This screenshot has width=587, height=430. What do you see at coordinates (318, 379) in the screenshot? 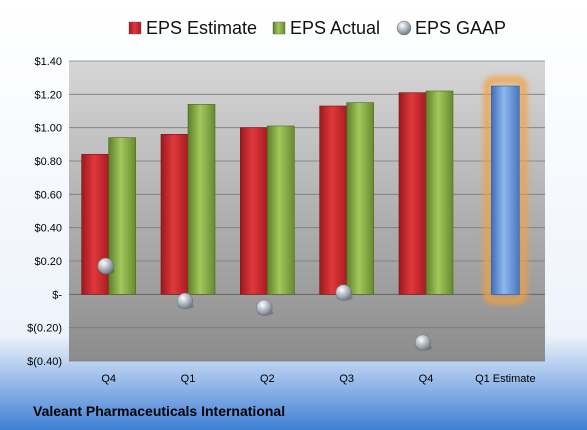
I see `x-axis-ticks: Q4 Q1 Q2 Q3 Q4 Q1 Estimate` at bounding box center [318, 379].